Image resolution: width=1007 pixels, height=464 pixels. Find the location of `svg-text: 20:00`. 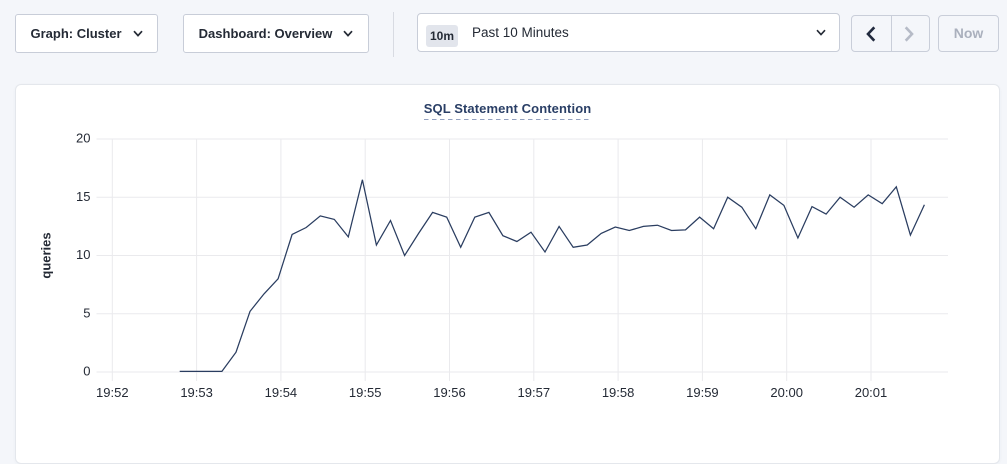

svg-text: 20:00 is located at coordinates (786, 392).